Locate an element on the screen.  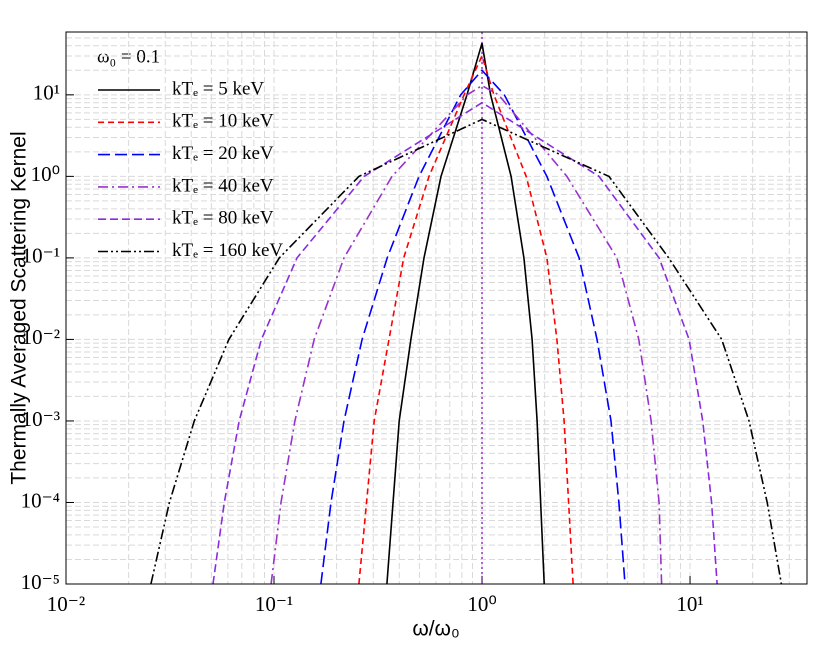
x-tick-label: 10¹ is located at coordinates (689, 604).